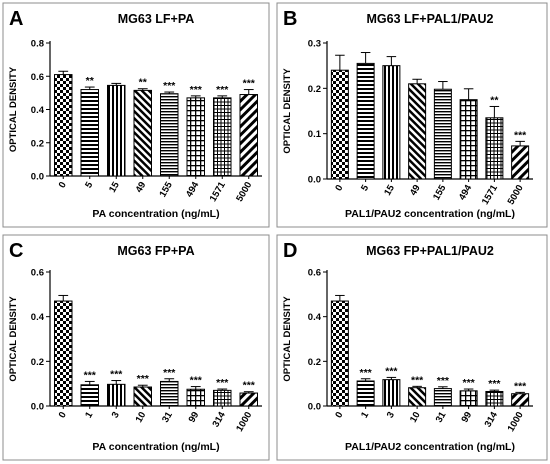 Image resolution: width=550 pixels, height=464 pixels. Describe the element at coordinates (37, 44) in the screenshot. I see `y-tick-label: 0.8` at that location.